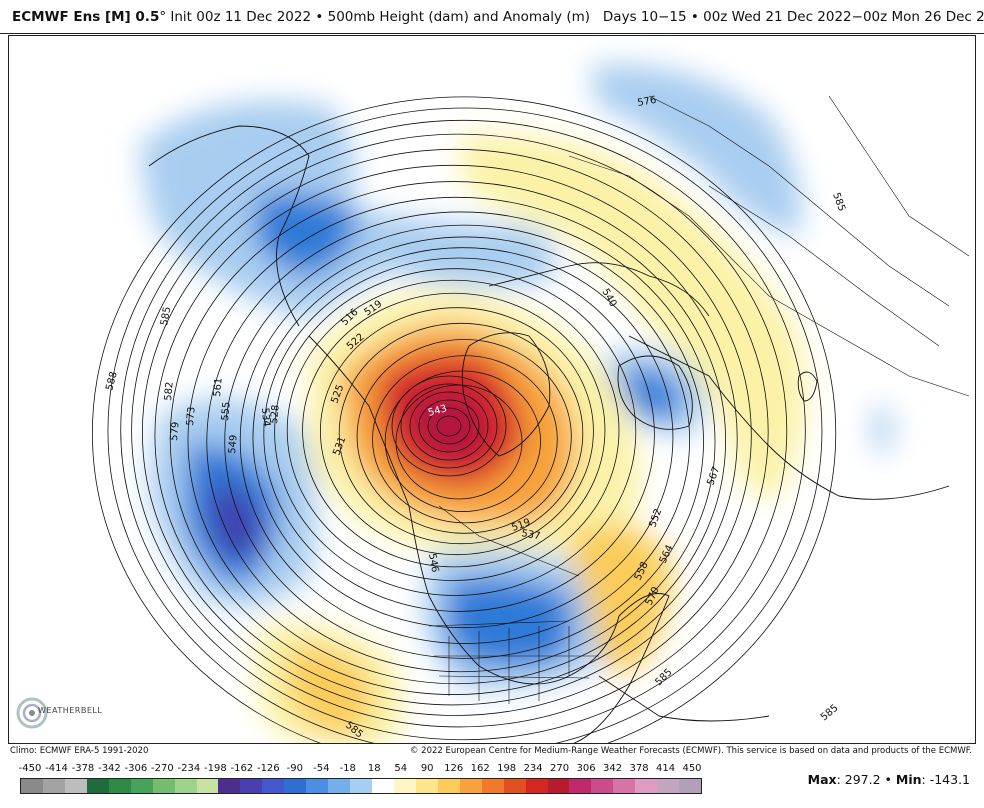  Describe the element at coordinates (459, 17) in the screenshot. I see `product-name: 500mb Height (dam) and Anomaly (m)` at that location.